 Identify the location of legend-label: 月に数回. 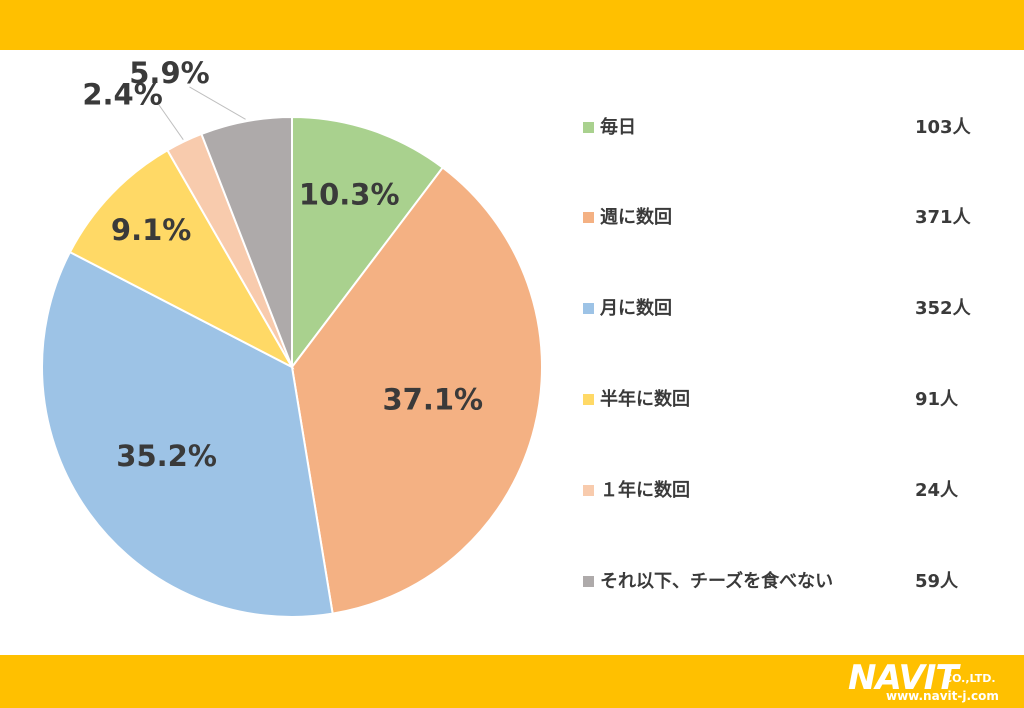
(636, 308).